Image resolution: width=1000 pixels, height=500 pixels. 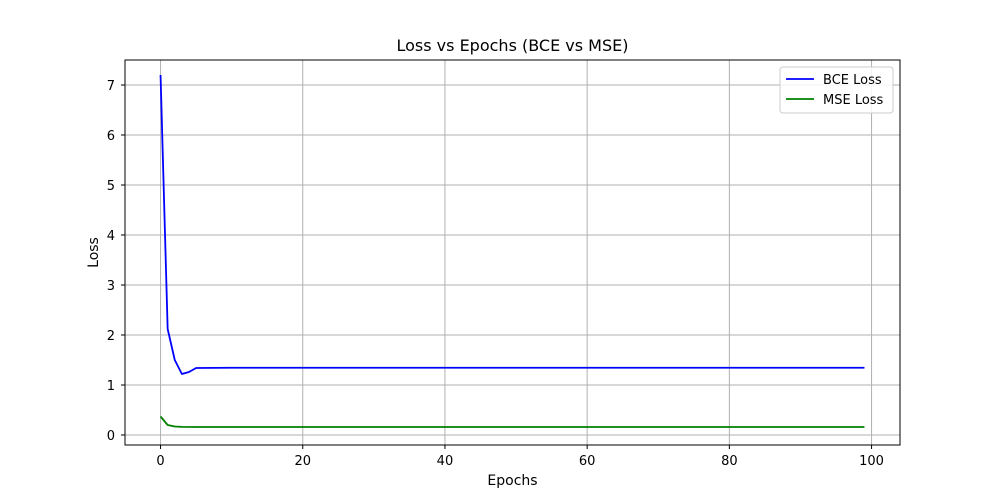 What do you see at coordinates (94, 252) in the screenshot?
I see `y-axis-label: Loss` at bounding box center [94, 252].